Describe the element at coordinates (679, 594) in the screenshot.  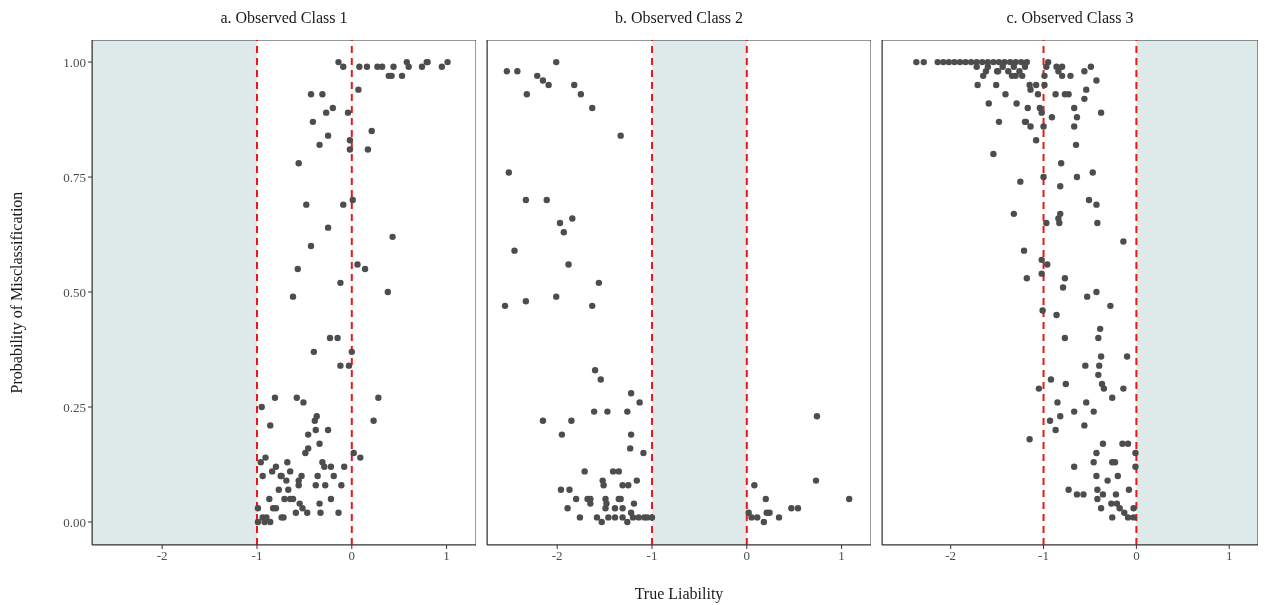
I see `x-axis-title: True Liability` at that location.